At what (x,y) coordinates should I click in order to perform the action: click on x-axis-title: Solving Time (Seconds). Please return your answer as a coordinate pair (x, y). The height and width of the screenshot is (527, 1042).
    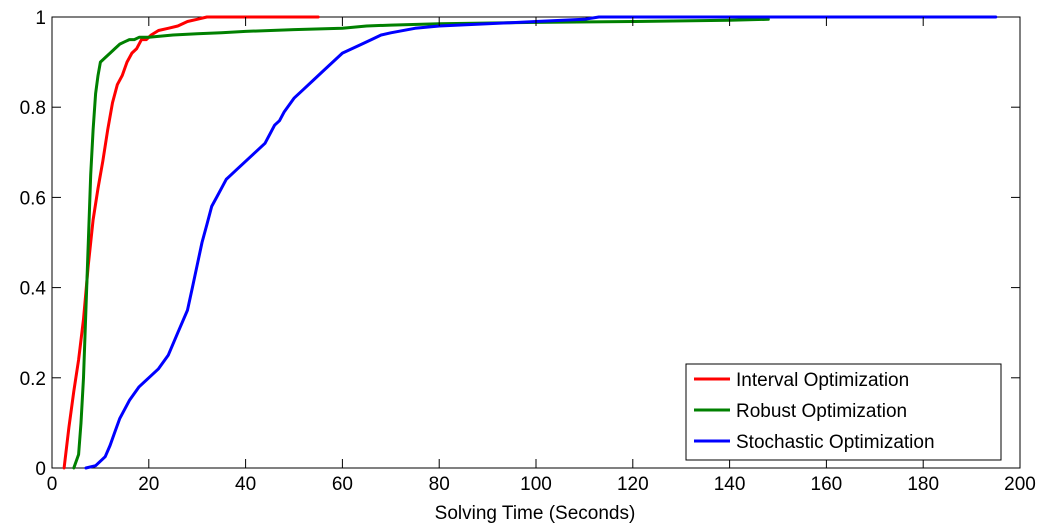
    Looking at the image, I should click on (535, 513).